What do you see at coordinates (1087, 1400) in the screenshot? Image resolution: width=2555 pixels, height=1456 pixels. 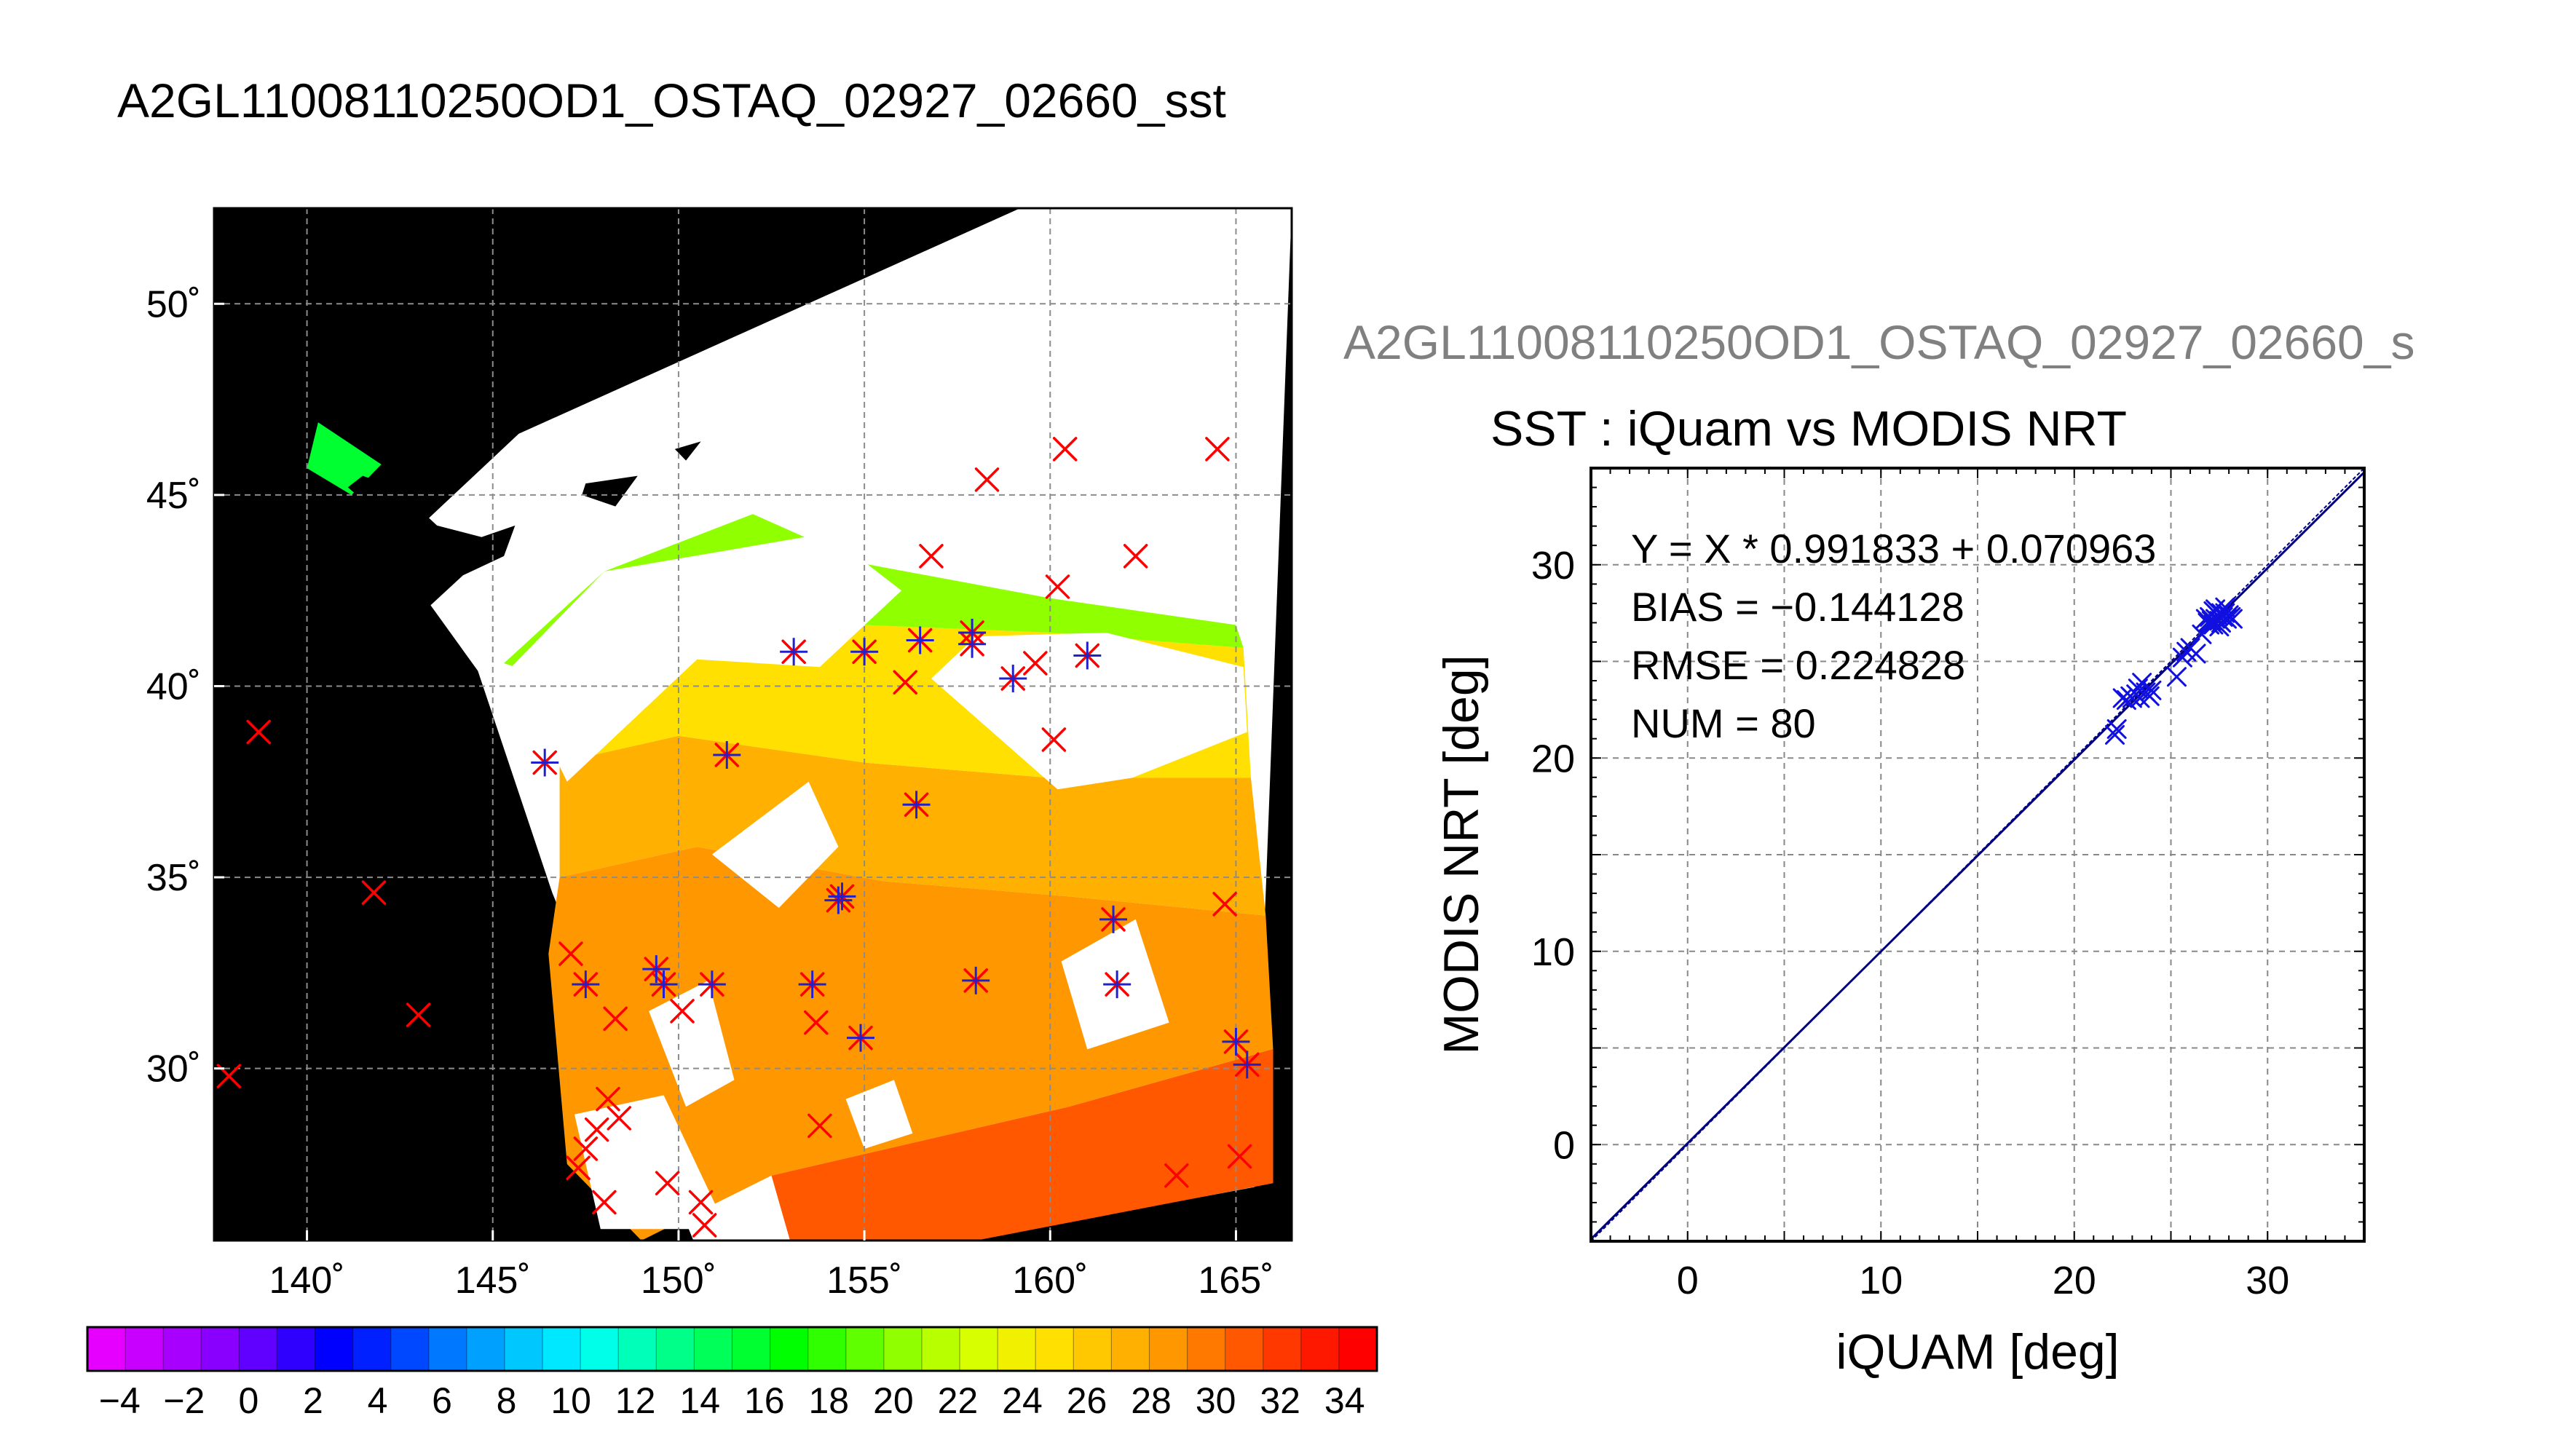 I see `colorbar-tick-label: 26` at bounding box center [1087, 1400].